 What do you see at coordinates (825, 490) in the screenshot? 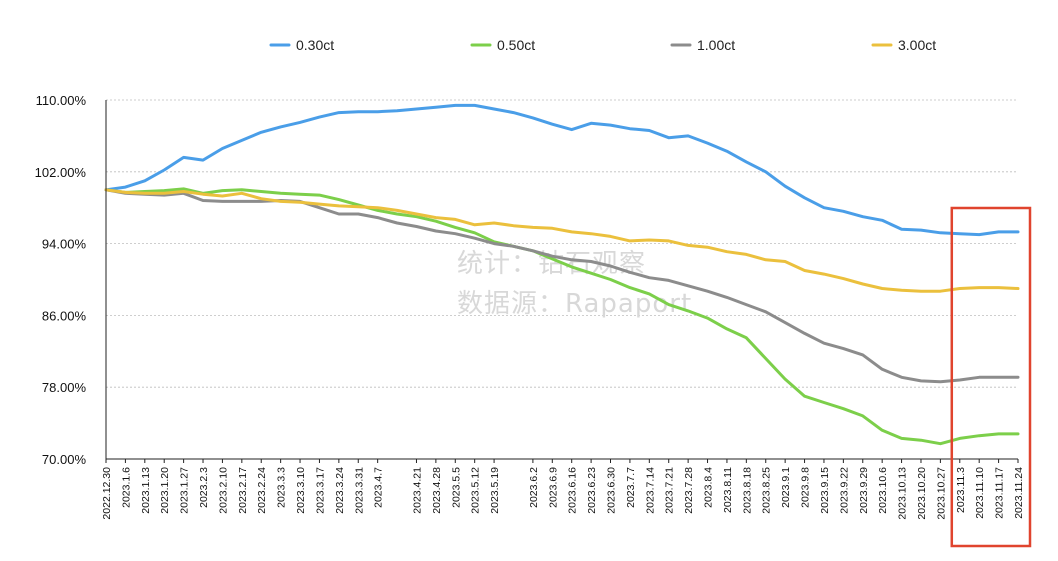
I see `x-tick-label: 2023.9.15` at bounding box center [825, 490].